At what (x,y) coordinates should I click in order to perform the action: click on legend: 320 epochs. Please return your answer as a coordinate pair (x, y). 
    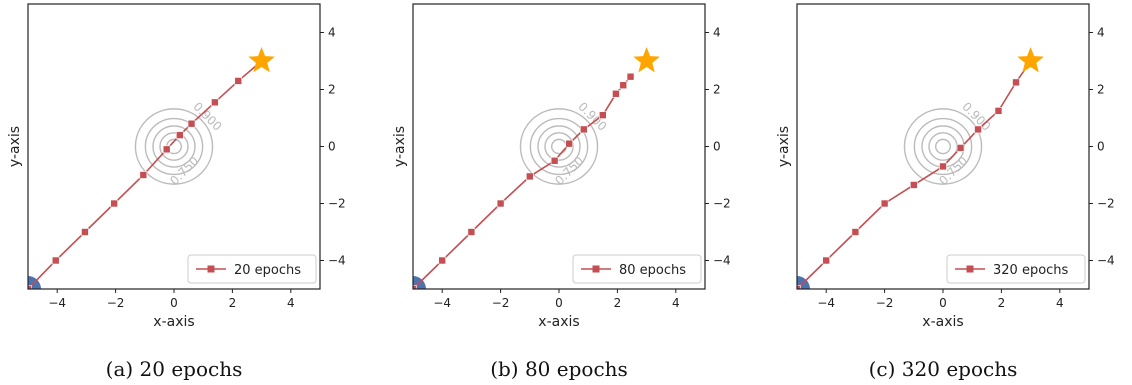
    Looking at the image, I should click on (1016, 269).